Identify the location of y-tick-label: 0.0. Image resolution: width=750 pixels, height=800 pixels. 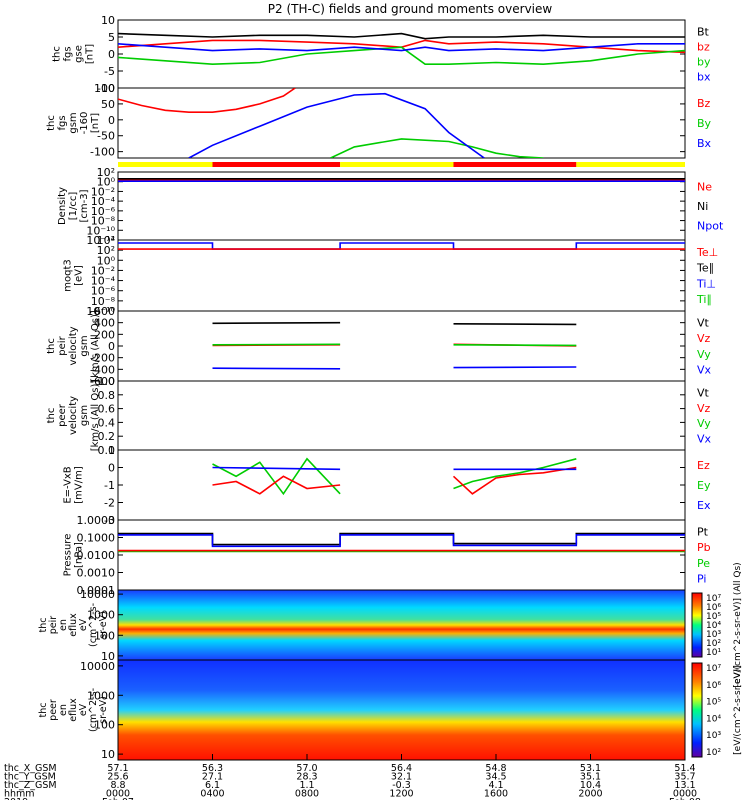
(107, 450).